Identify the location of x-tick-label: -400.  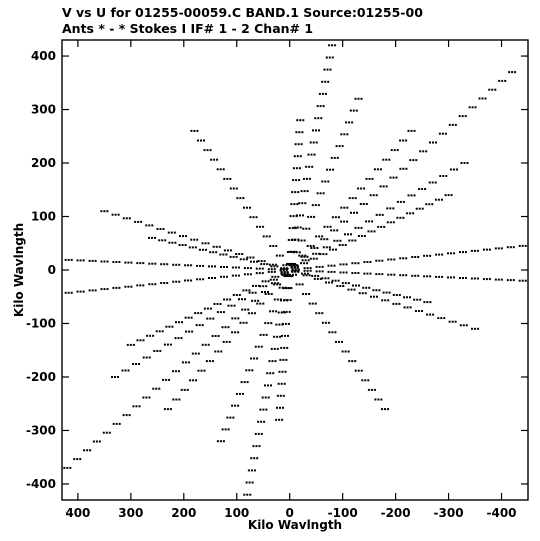
(502, 513).